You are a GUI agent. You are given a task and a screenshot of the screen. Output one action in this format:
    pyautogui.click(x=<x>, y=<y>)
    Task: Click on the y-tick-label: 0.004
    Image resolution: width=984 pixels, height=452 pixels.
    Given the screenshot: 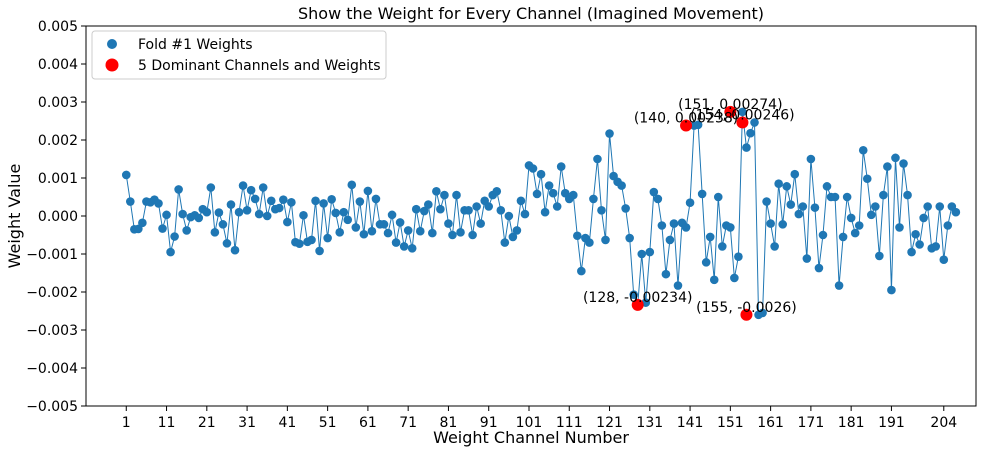 What is the action you would take?
    pyautogui.click(x=58, y=65)
    